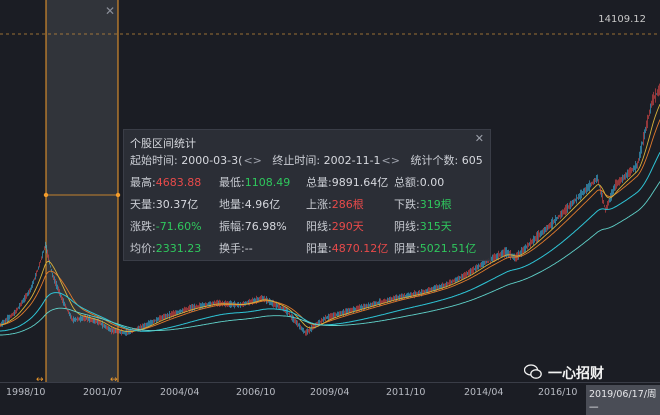  Describe the element at coordinates (623, 400) in the screenshot. I see `x-axis-tick-label: 2019/06/17/周一` at that location.